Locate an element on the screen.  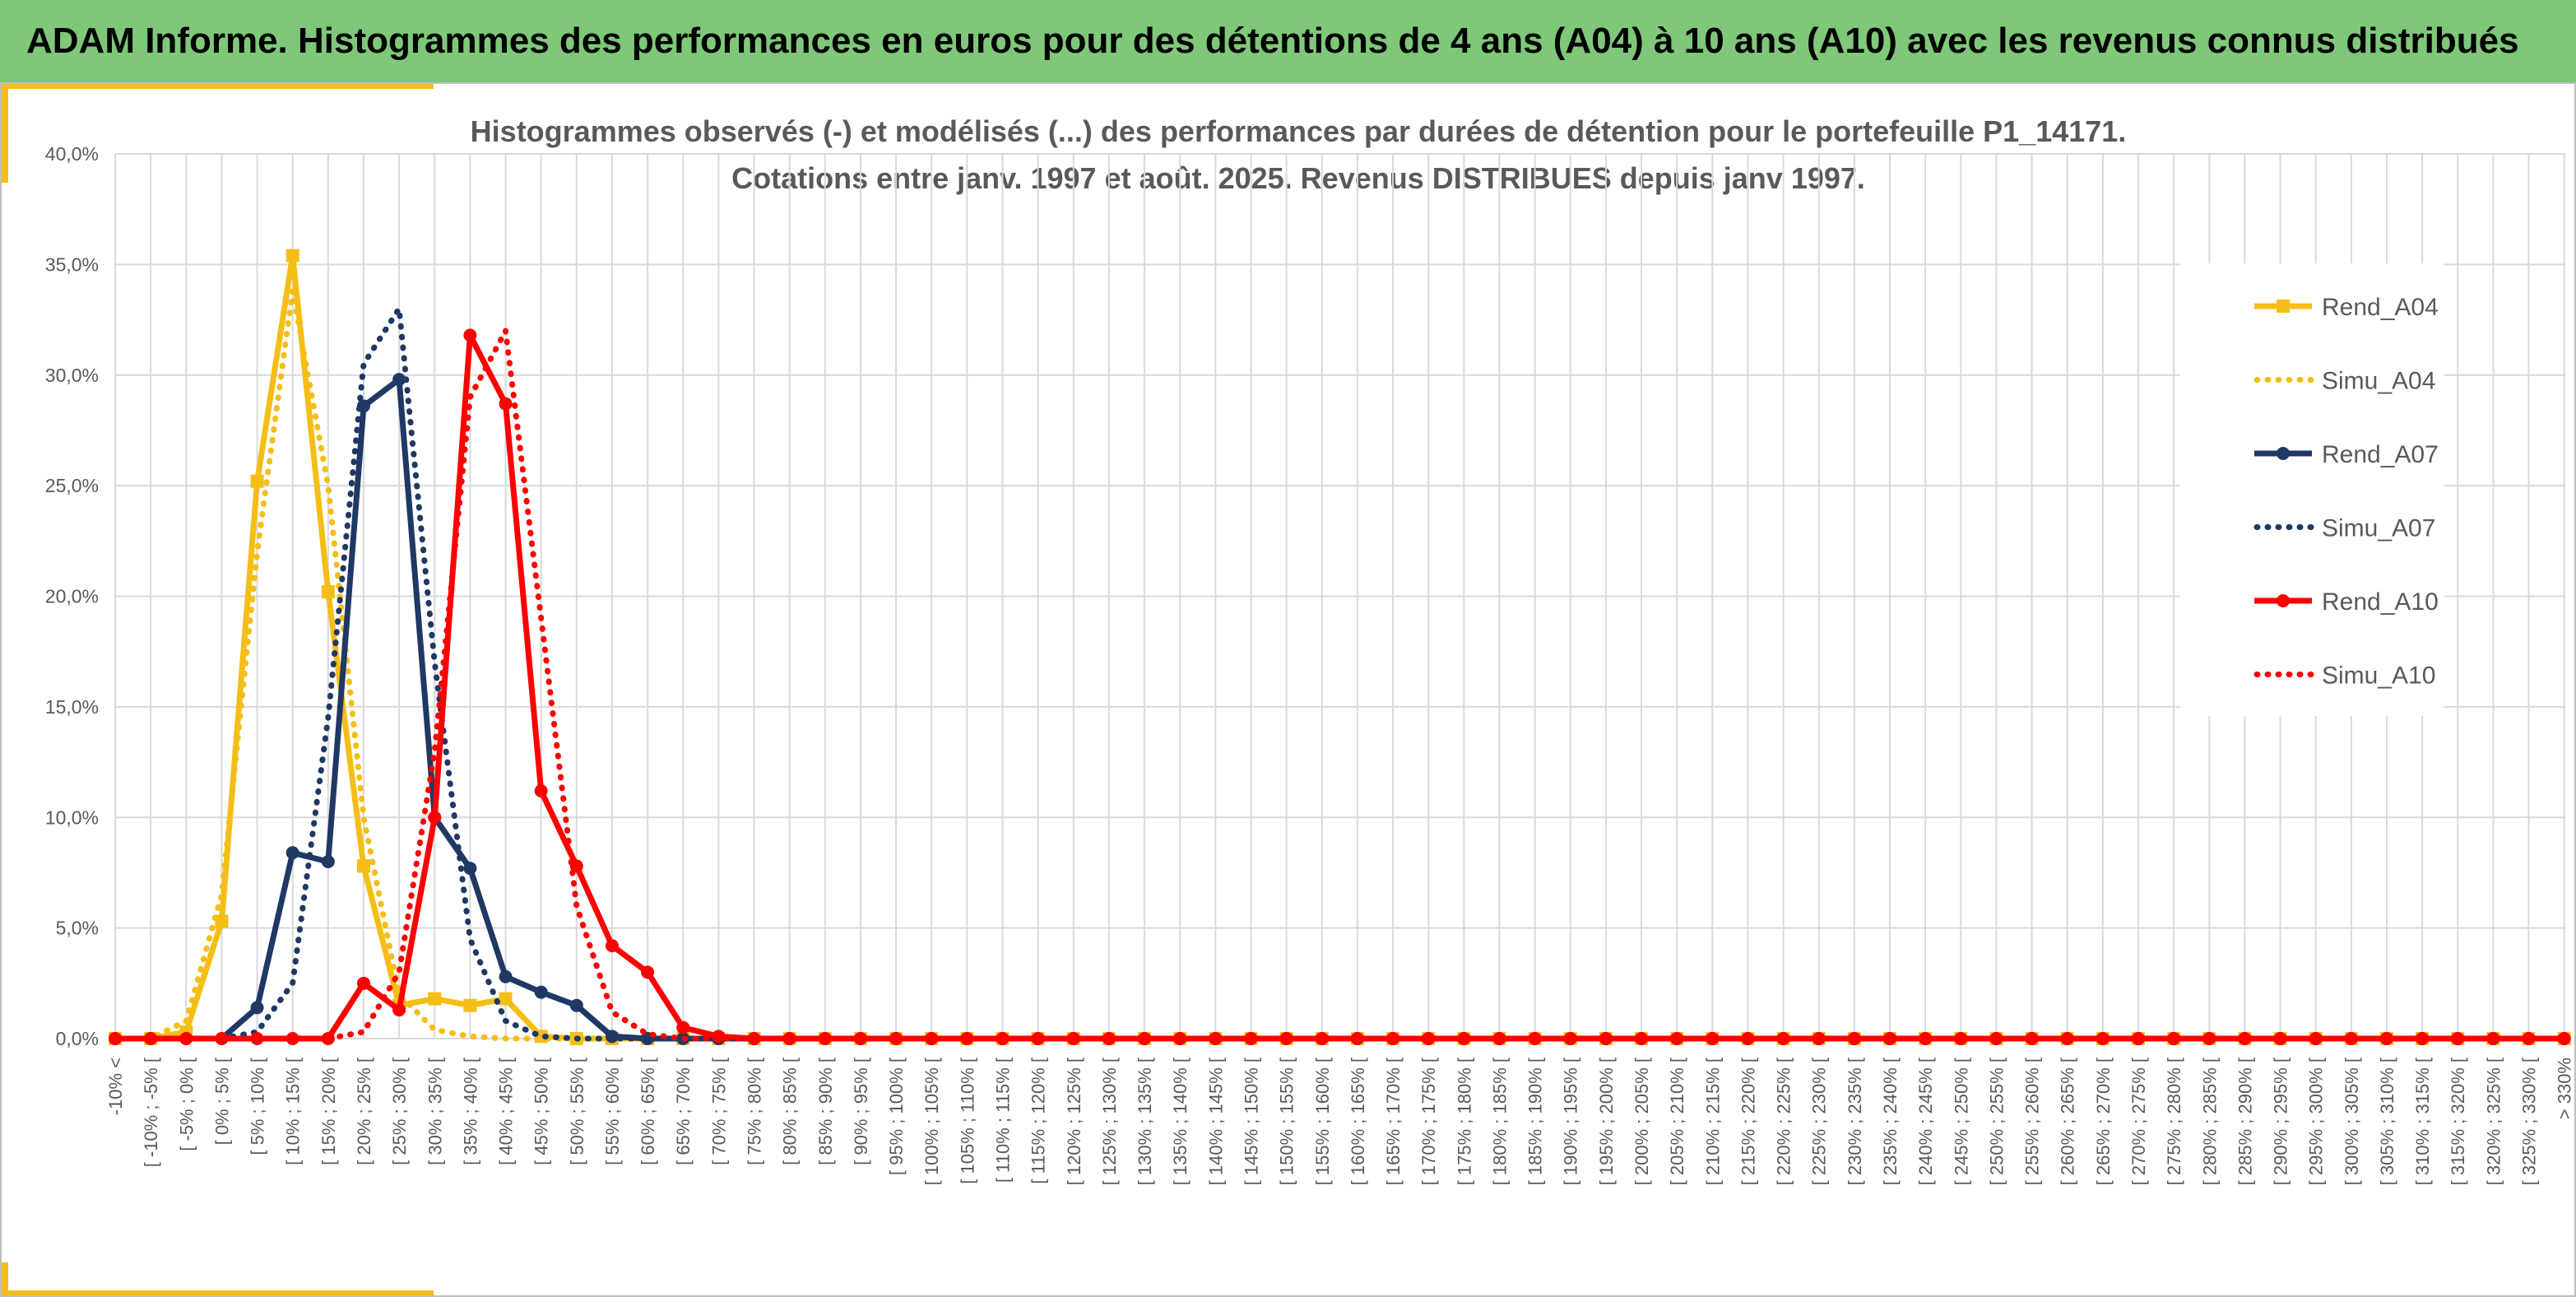
x-tick-label: [ 175% ; 180% [ is located at coordinates (1464, 1121).